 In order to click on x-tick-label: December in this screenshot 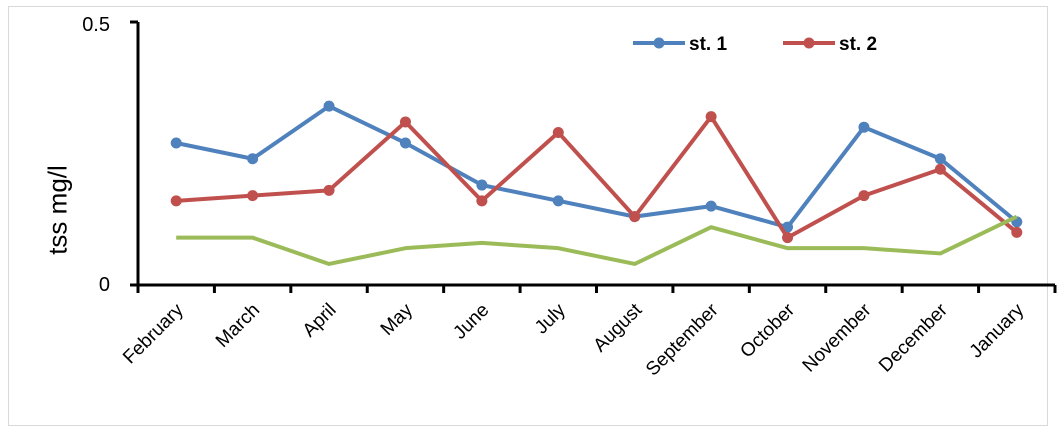, I will do `click(913, 337)`.